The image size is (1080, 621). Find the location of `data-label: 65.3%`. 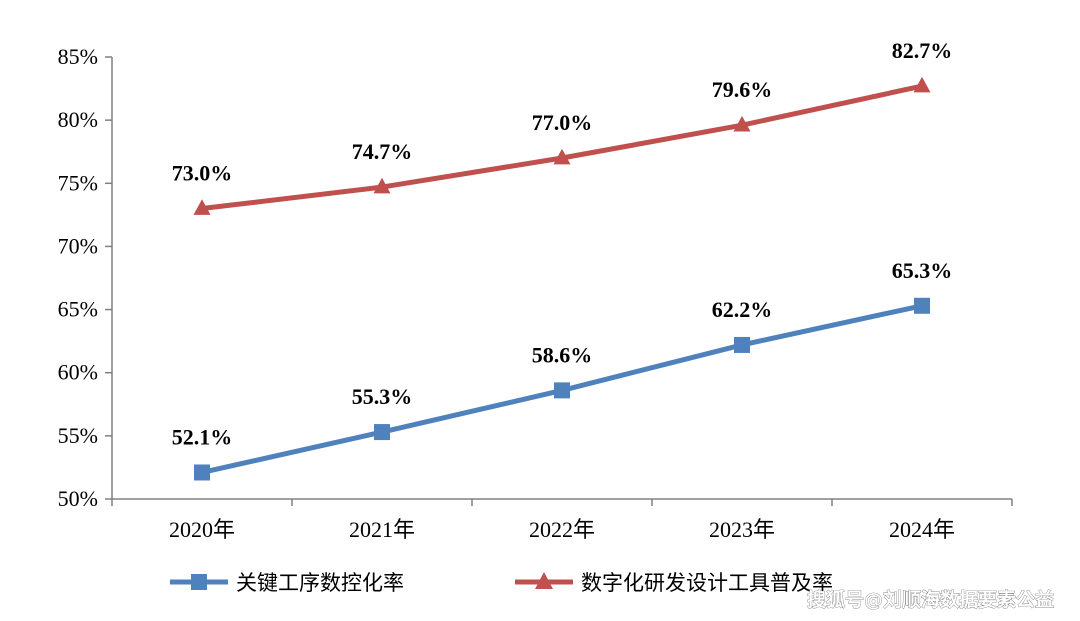

data-label: 65.3% is located at coordinates (922, 270).